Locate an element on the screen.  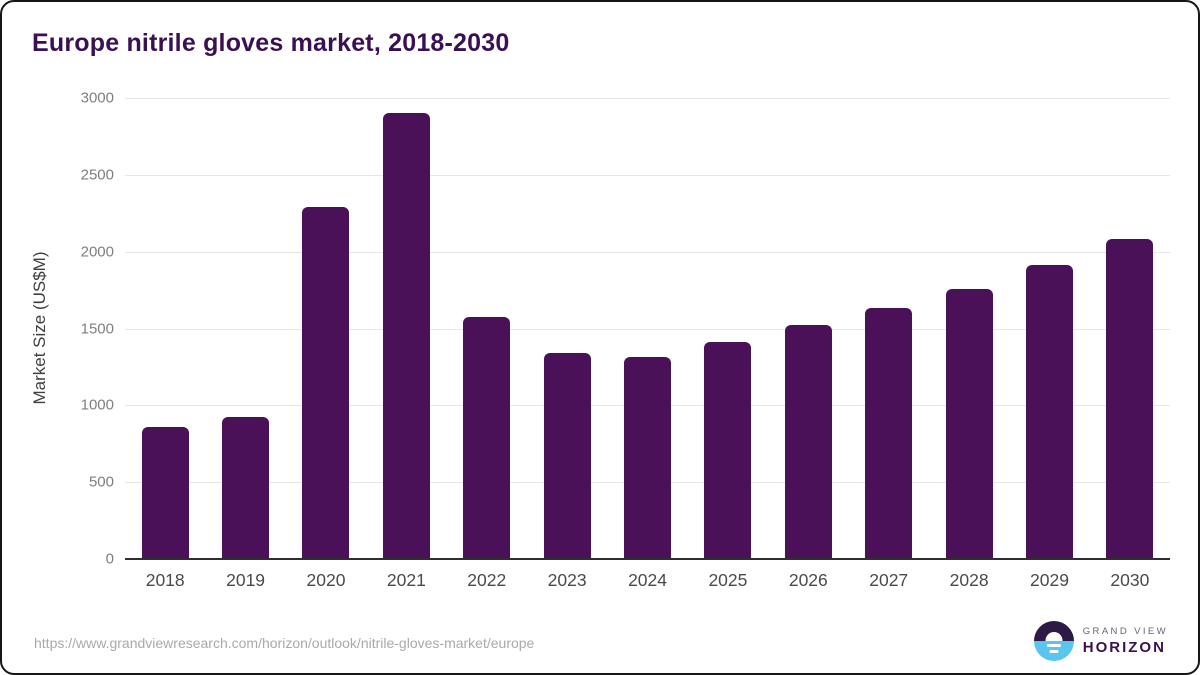
brand-logo: GRAND VIEW HORIZON is located at coordinates (1100, 641).